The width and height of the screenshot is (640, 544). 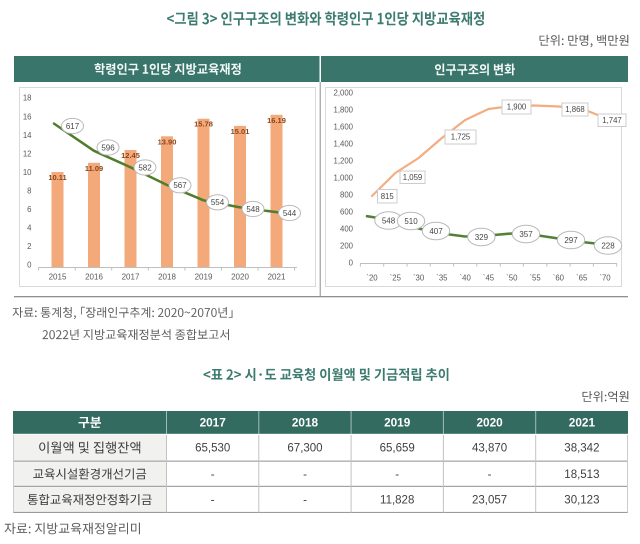 What do you see at coordinates (343, 93) in the screenshot?
I see `svg-text: 2,000` at bounding box center [343, 93].